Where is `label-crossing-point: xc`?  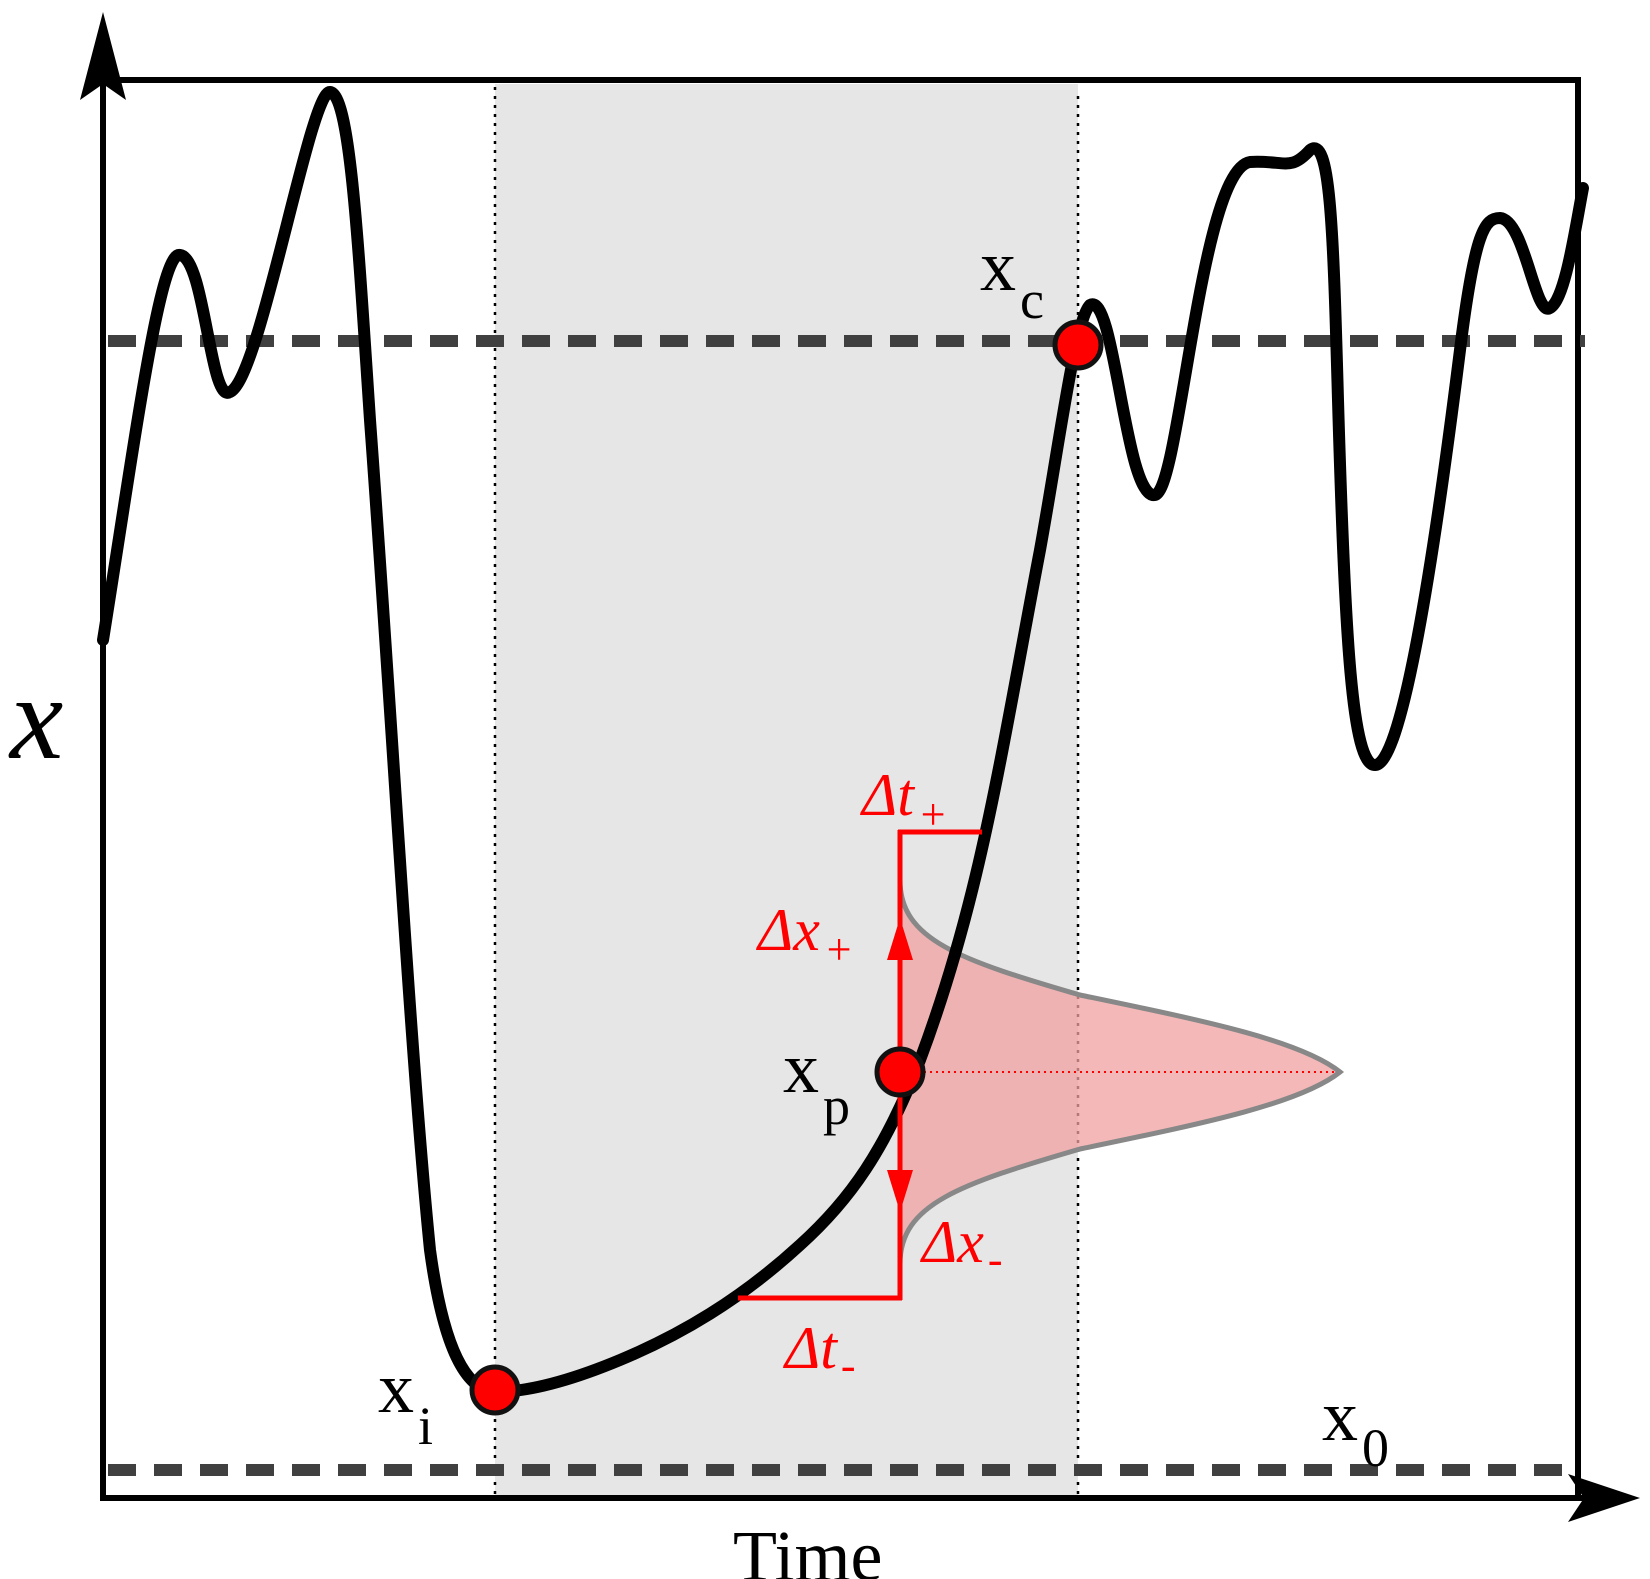 label-crossing-point: xc is located at coordinates (1012, 278).